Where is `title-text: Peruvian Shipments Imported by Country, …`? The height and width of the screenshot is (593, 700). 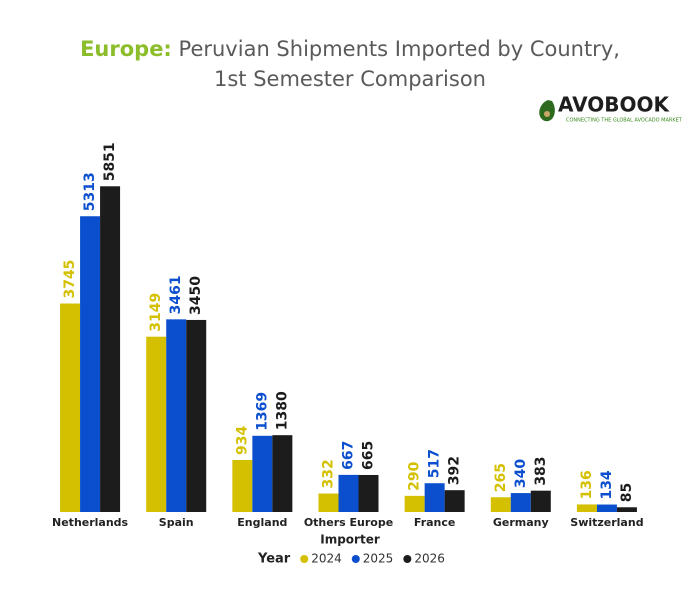
title-text: Peruvian Shipments Imported by Country, … is located at coordinates (399, 64).